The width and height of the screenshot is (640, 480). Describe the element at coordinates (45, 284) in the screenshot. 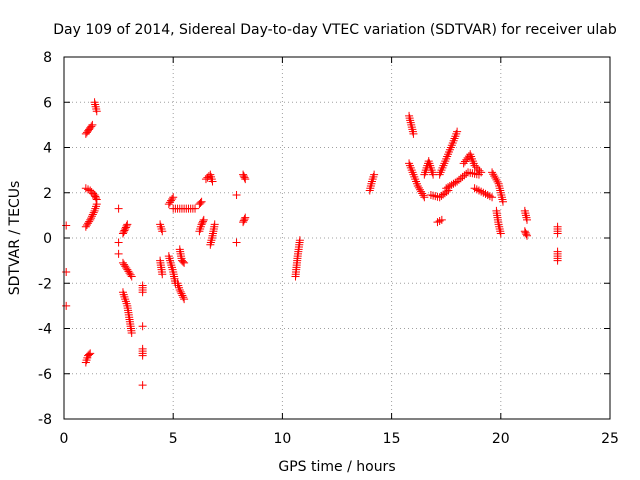

I see `y-tick-label: -2` at that location.